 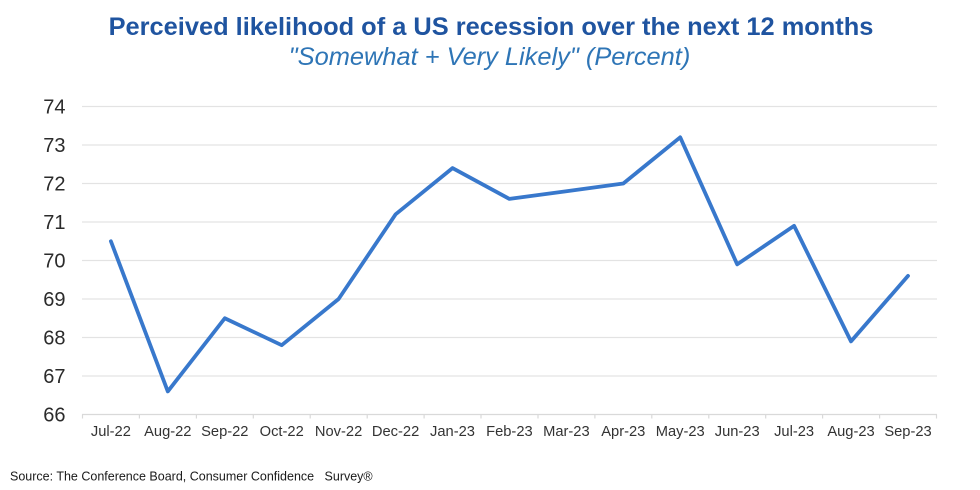 I want to click on svg-text: 70, so click(x=54, y=262).